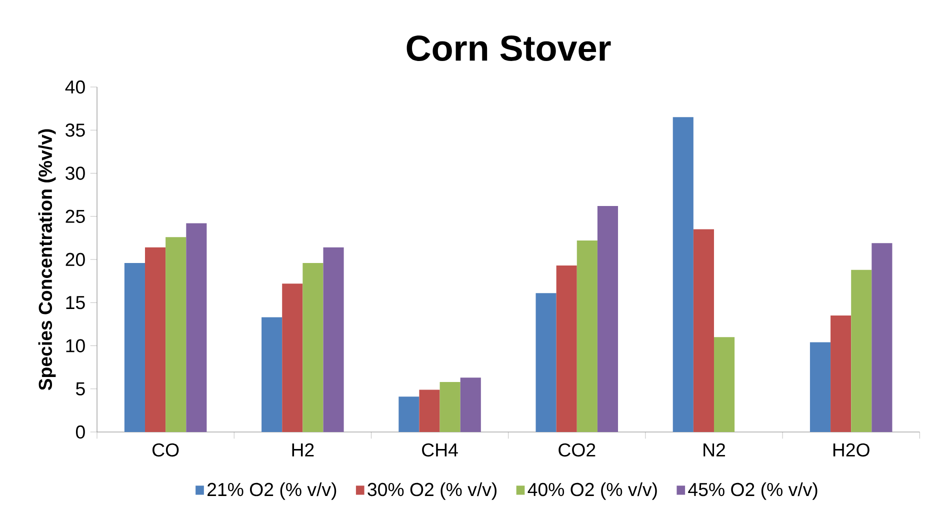 Image resolution: width=925 pixels, height=531 pixels. I want to click on legend-label: 21% O2 (% v/v), so click(272, 491).